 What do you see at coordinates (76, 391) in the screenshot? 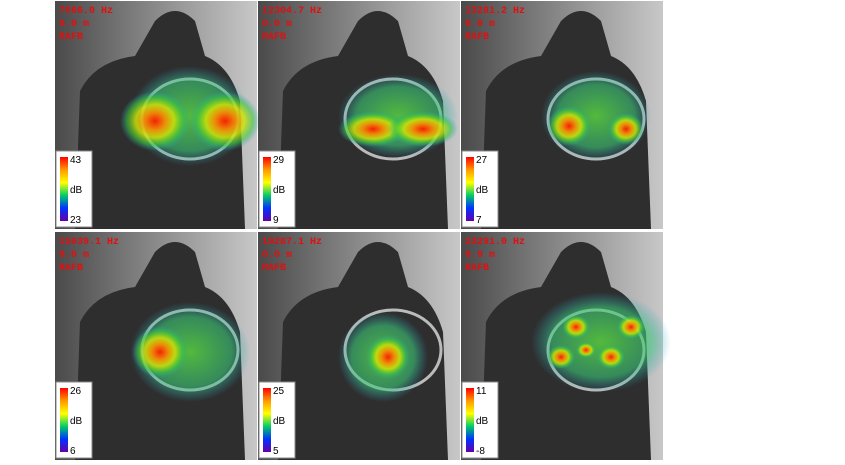
I see `colorbar-max: 26` at bounding box center [76, 391].